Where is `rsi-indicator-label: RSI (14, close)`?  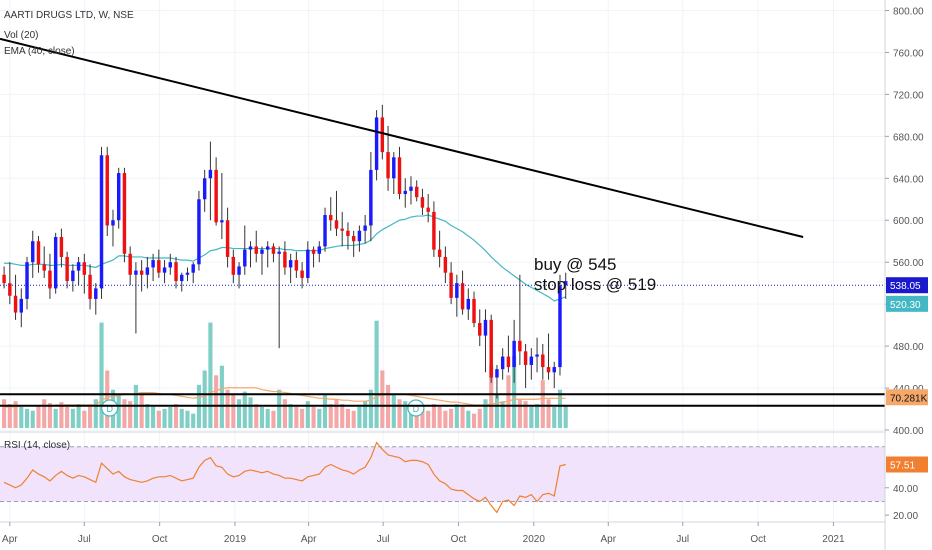
rsi-indicator-label: RSI (14, close) is located at coordinates (37, 445).